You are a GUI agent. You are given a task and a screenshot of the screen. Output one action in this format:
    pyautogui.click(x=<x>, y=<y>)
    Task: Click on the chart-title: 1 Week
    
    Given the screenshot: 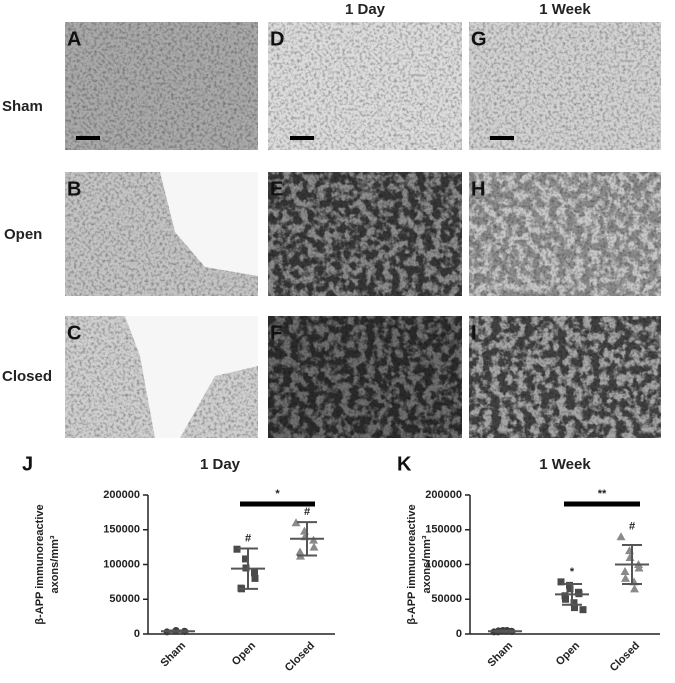 What is the action you would take?
    pyautogui.click(x=565, y=464)
    